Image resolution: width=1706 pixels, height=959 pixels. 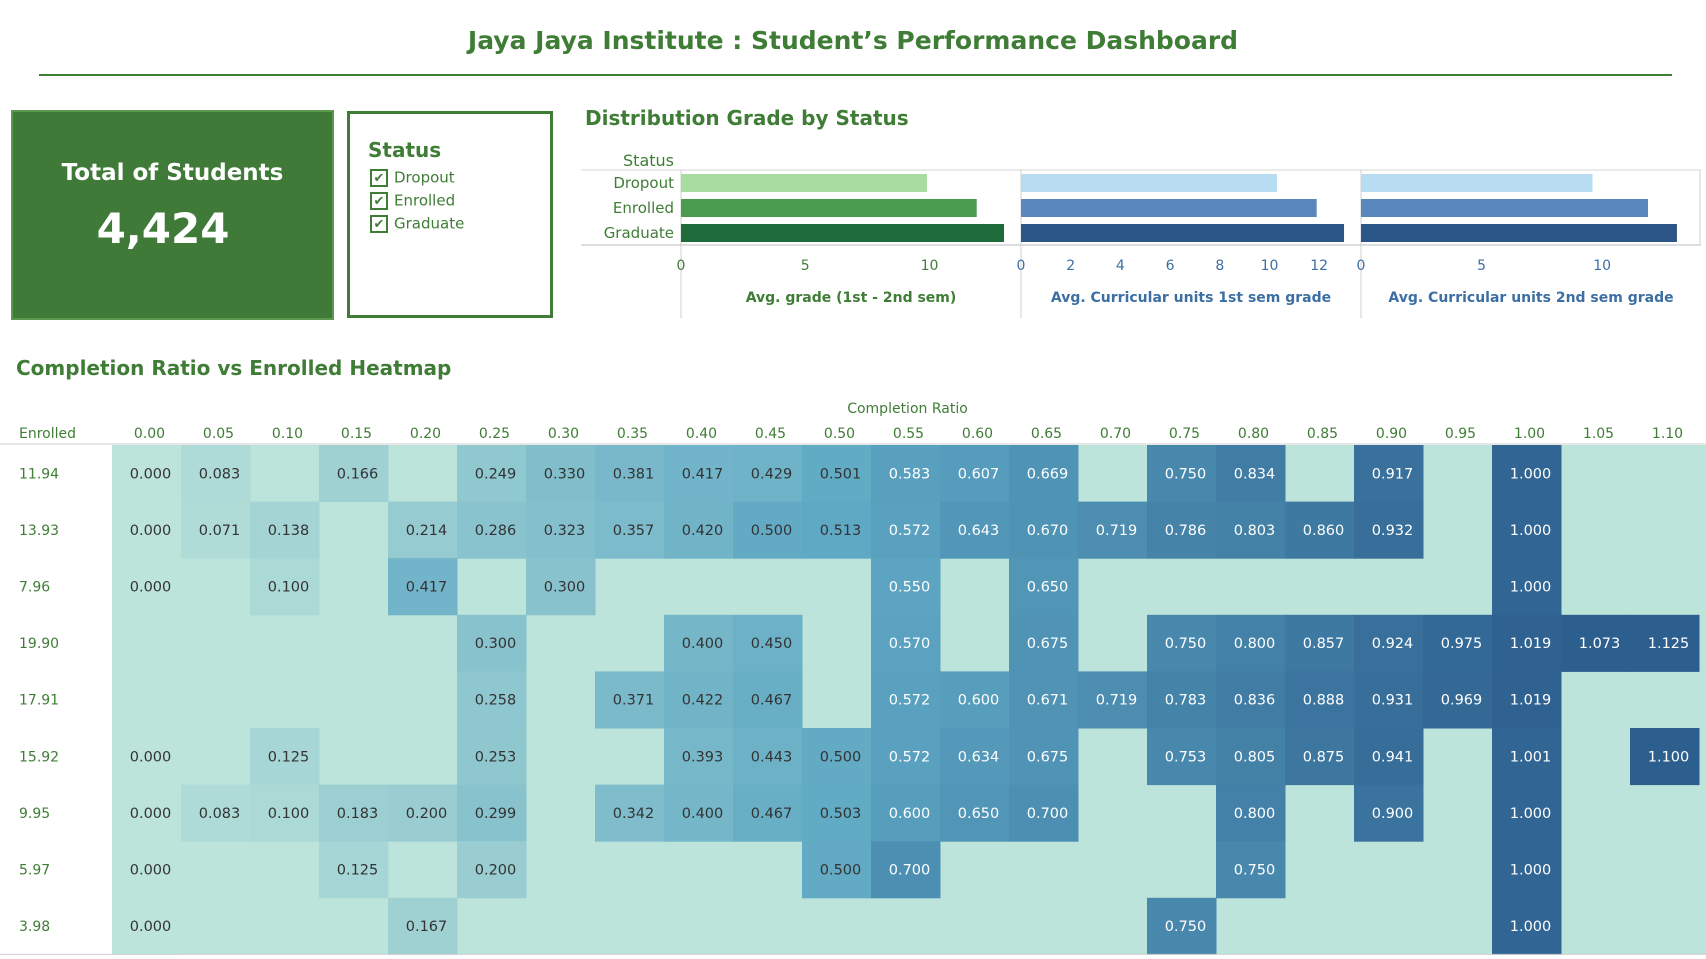 What do you see at coordinates (907, 409) in the screenshot?
I see `x-axis-title: Completion Ratio` at bounding box center [907, 409].